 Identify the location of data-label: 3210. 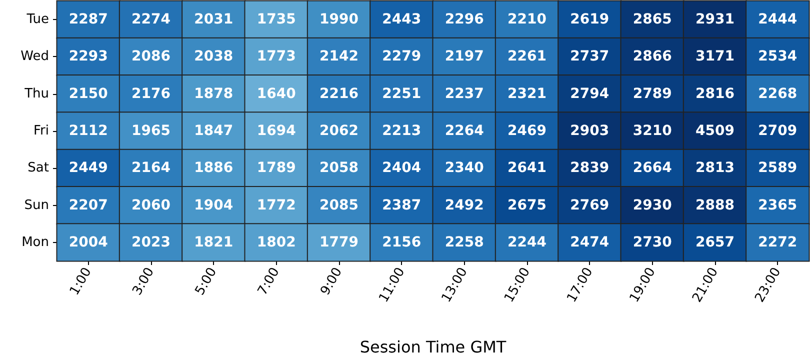
(652, 131).